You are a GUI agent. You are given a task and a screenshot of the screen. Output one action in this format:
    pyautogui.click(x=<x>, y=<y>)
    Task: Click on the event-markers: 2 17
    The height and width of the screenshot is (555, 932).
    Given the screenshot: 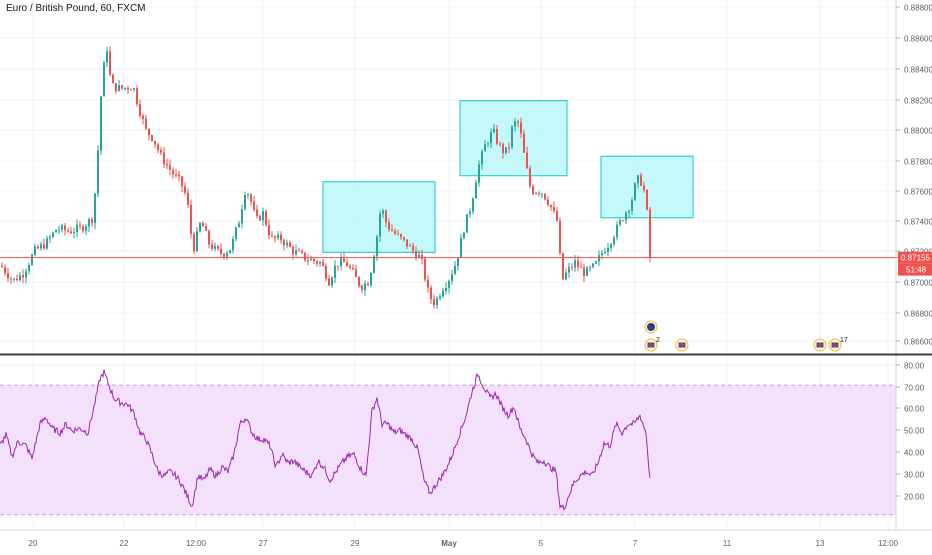 What is the action you would take?
    pyautogui.click(x=746, y=336)
    